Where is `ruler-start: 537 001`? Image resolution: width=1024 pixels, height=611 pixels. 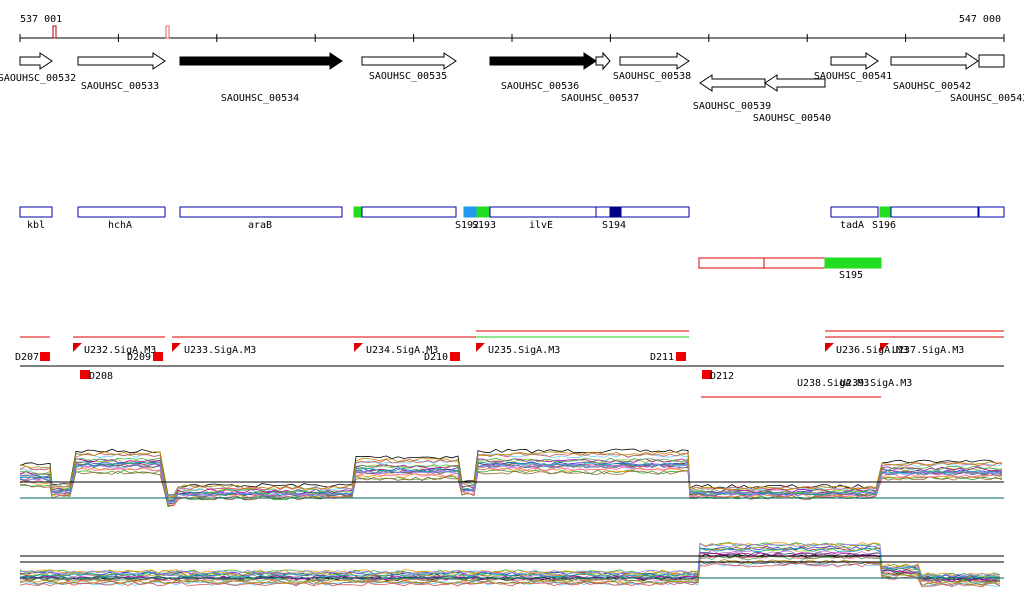
ruler-start: 537 001 is located at coordinates (41, 19).